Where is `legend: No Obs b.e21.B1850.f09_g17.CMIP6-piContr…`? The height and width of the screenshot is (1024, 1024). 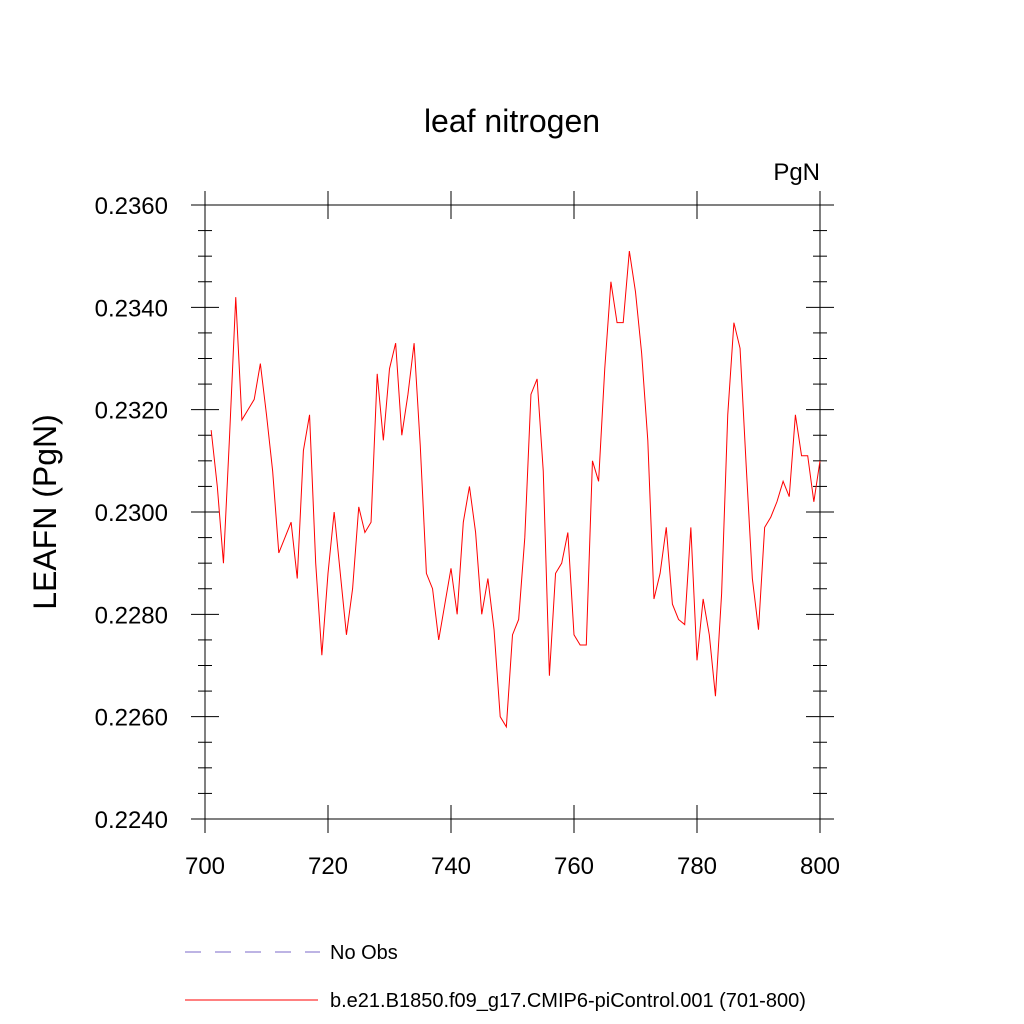 legend: No Obs b.e21.B1850.f09_g17.CMIP6-piContr… is located at coordinates (495, 977).